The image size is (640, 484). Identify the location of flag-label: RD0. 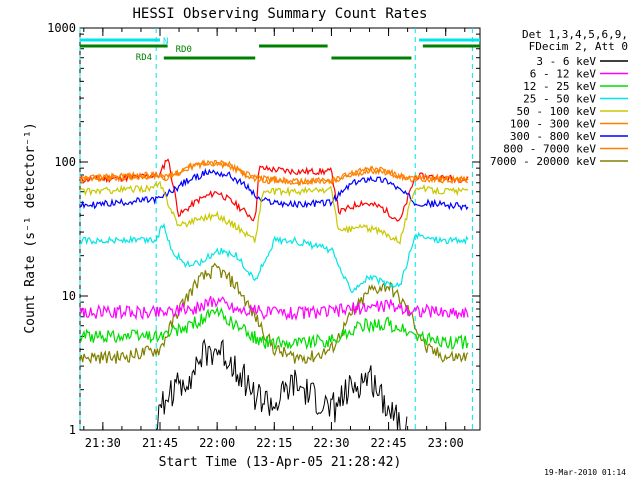
(184, 50).